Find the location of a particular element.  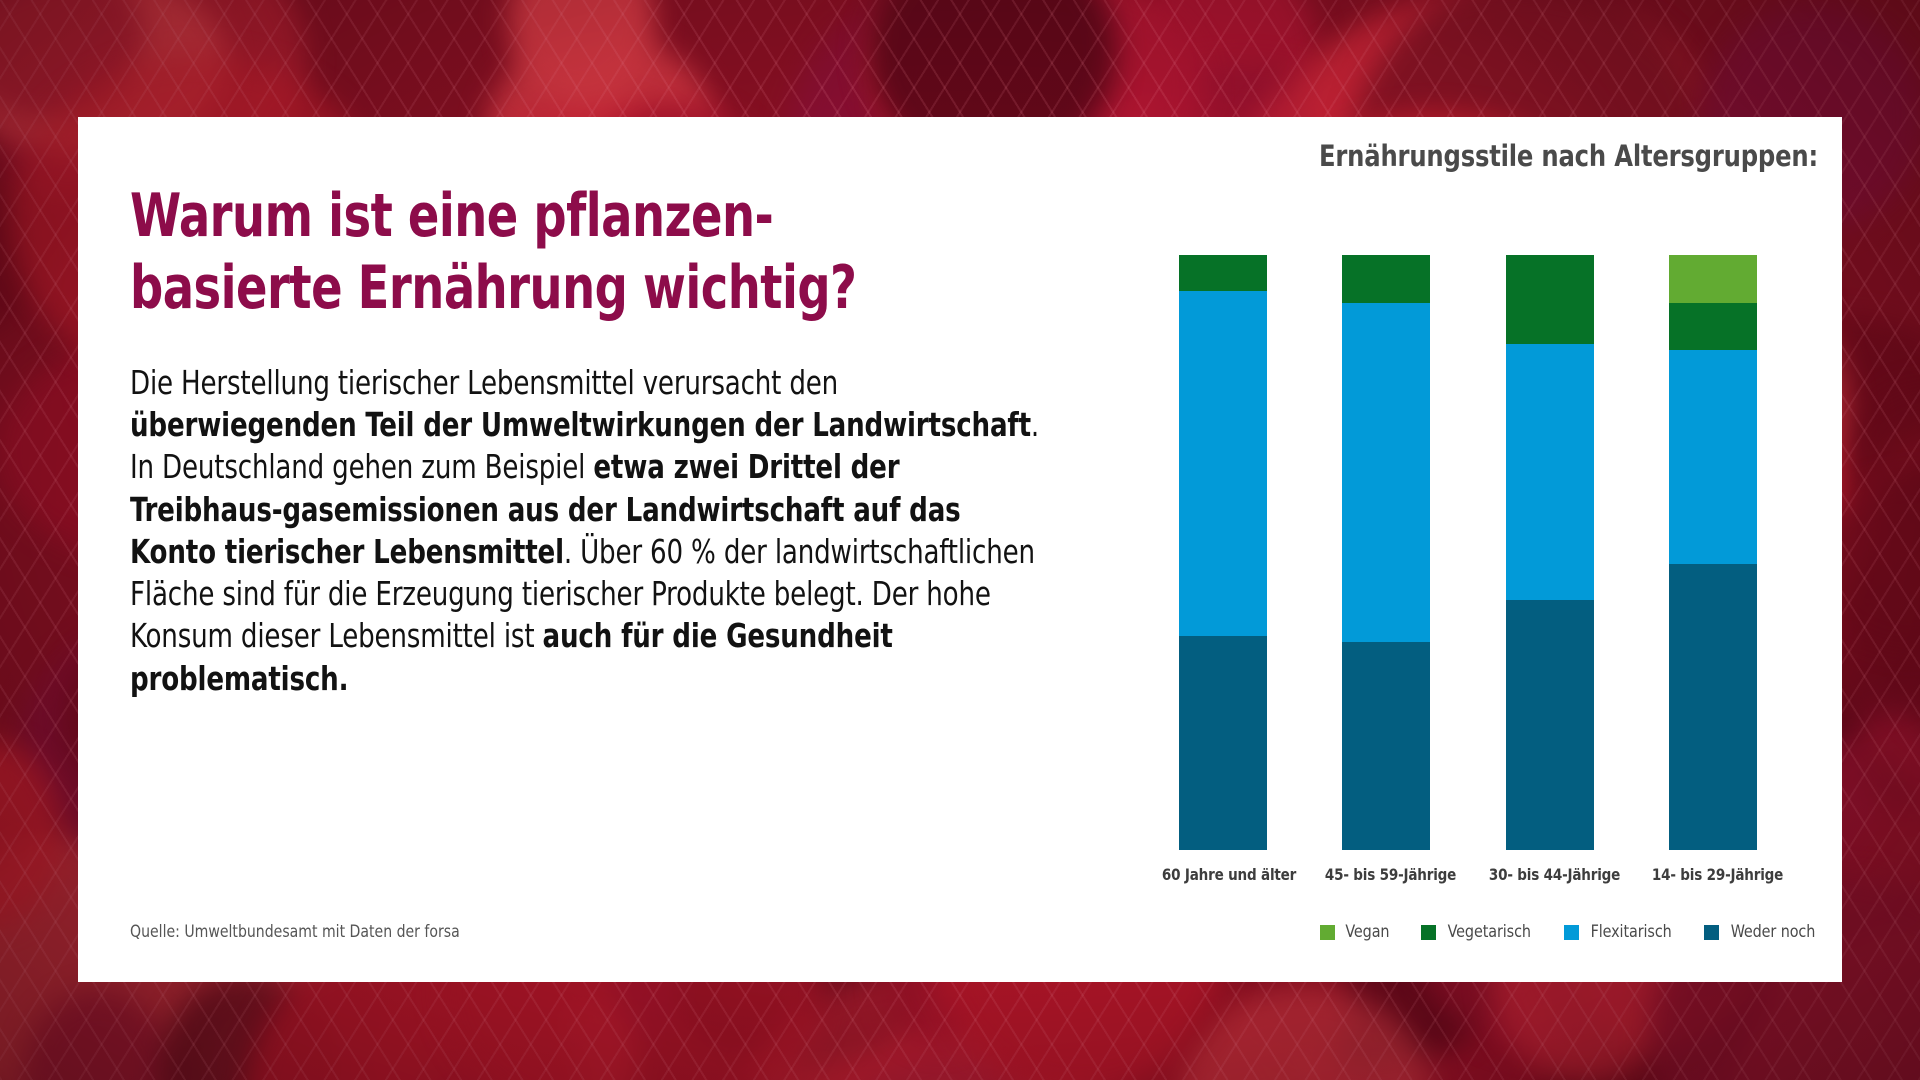

legend-label: Flexitarisch is located at coordinates (1631, 932).